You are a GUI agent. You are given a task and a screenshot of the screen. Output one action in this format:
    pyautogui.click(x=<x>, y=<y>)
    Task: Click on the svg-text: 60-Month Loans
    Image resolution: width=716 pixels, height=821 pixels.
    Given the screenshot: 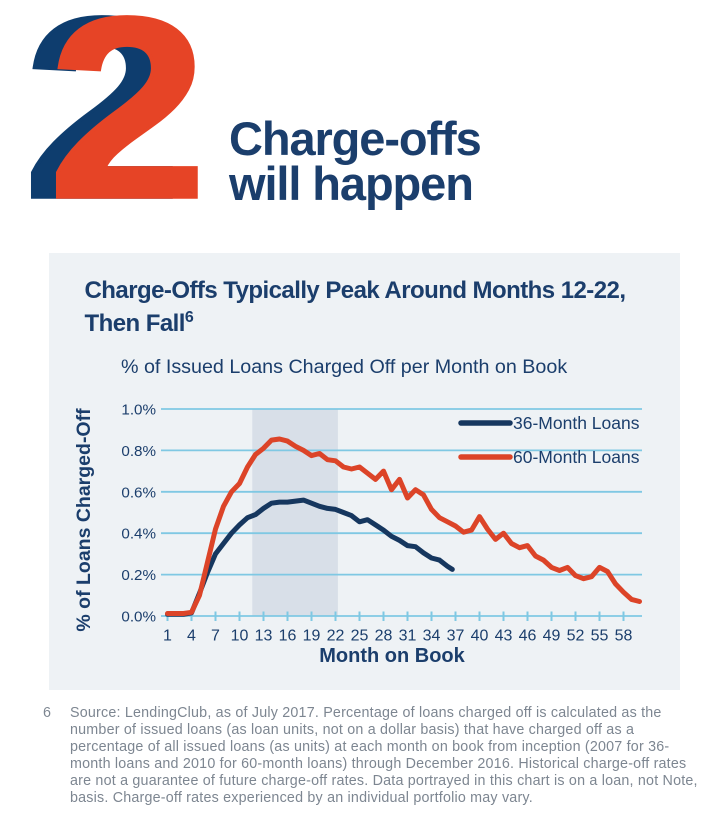 What is the action you would take?
    pyautogui.click(x=576, y=457)
    